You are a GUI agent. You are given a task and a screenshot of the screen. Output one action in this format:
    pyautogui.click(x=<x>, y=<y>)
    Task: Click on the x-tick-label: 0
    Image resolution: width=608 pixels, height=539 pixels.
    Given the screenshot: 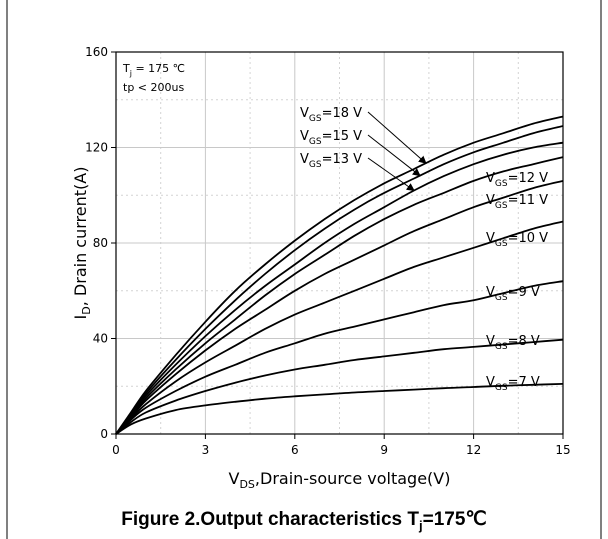 What is the action you would take?
    pyautogui.click(x=116, y=450)
    